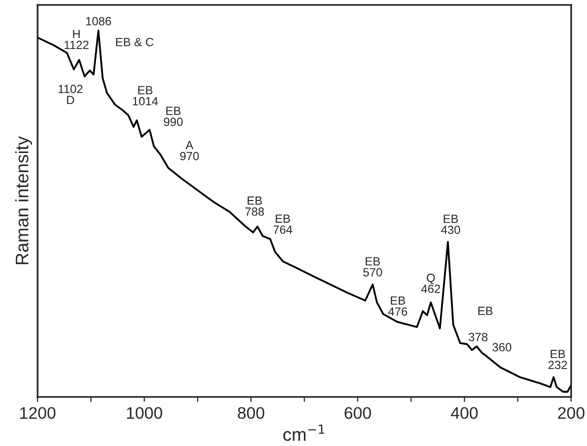 The width and height of the screenshot is (587, 446). What do you see at coordinates (430, 284) in the screenshot?
I see `annotation: Q 462` at bounding box center [430, 284].